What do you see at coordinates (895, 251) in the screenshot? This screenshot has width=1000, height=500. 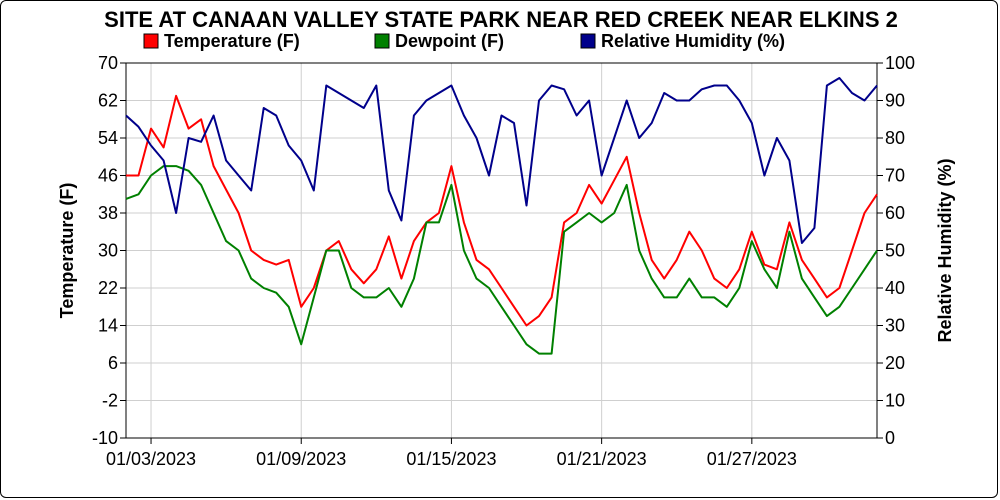 I see `y-tick-label-right: 50` at bounding box center [895, 251].